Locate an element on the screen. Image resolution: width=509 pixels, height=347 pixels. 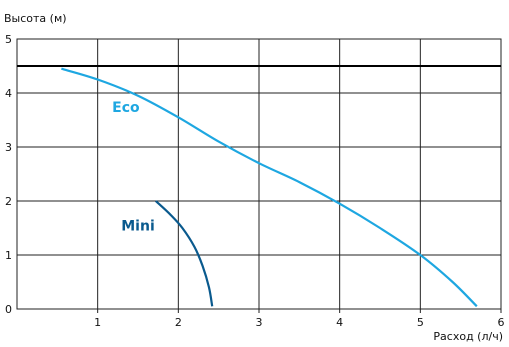
series-label-mini: Mini is located at coordinates (138, 227).